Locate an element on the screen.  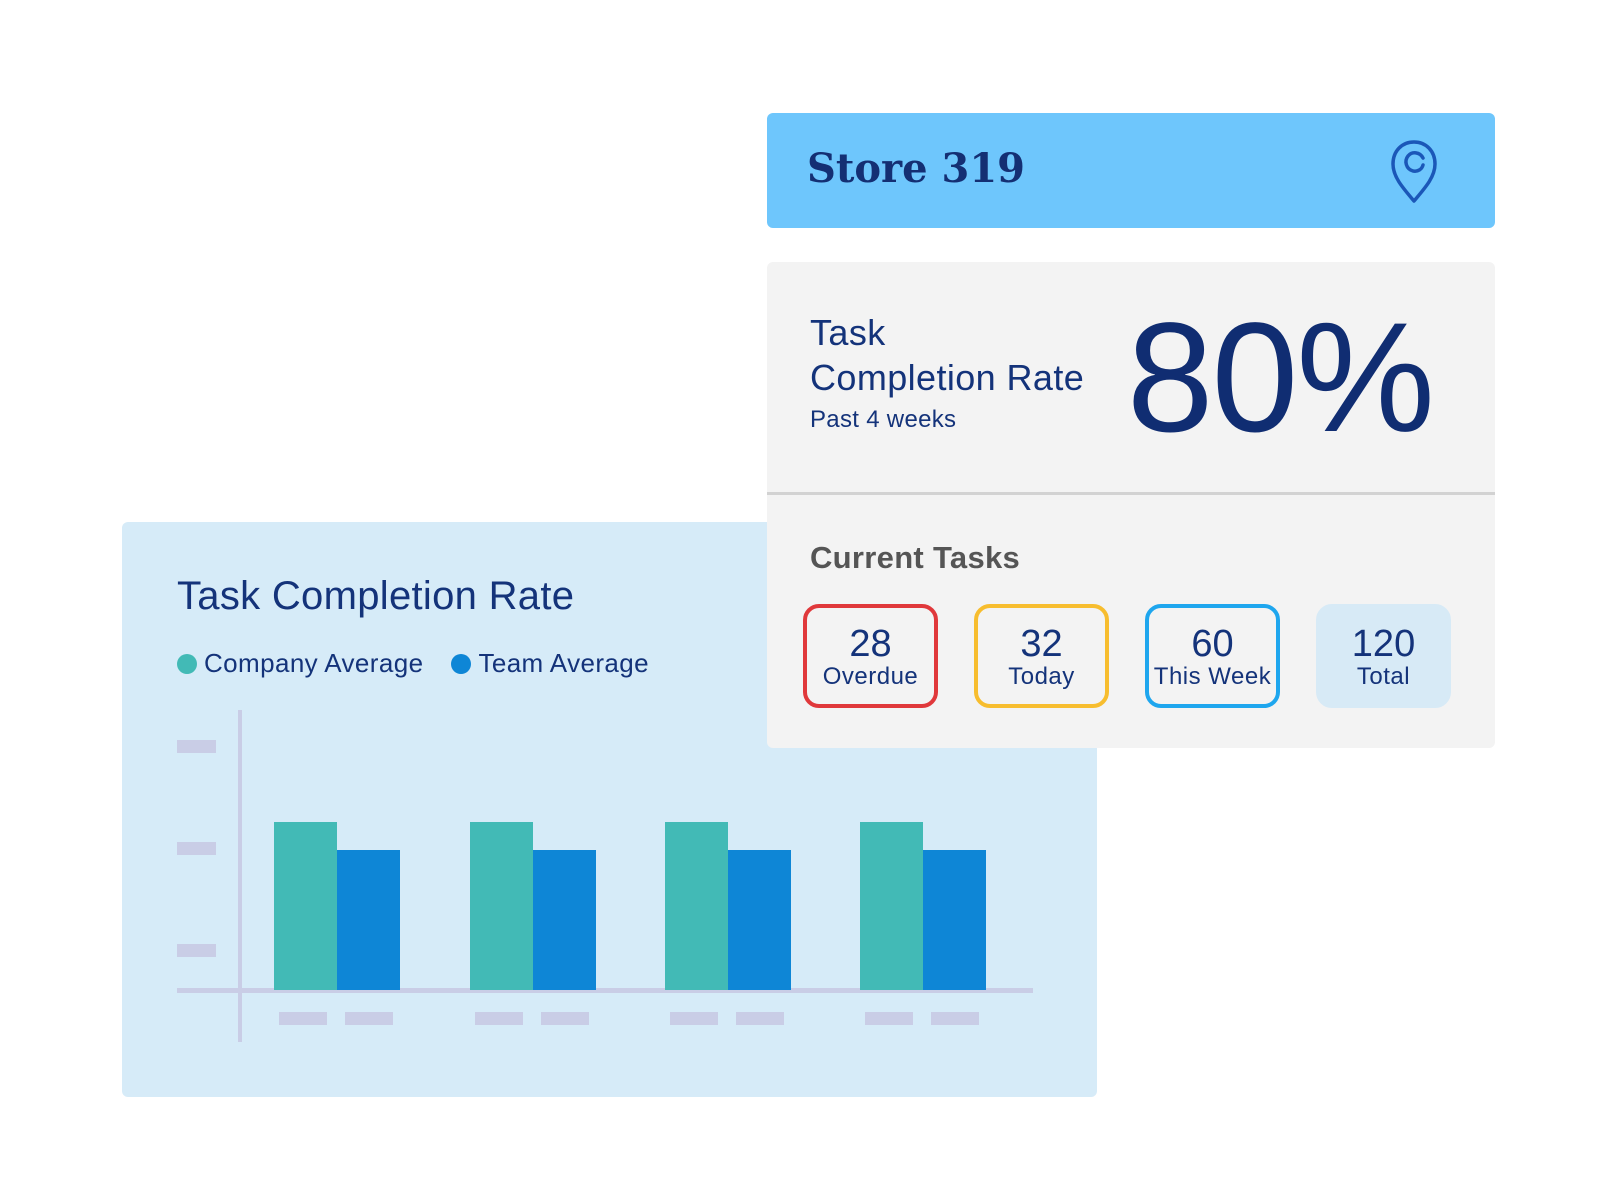
legend-item-company-average: Company Average is located at coordinates (300, 663).